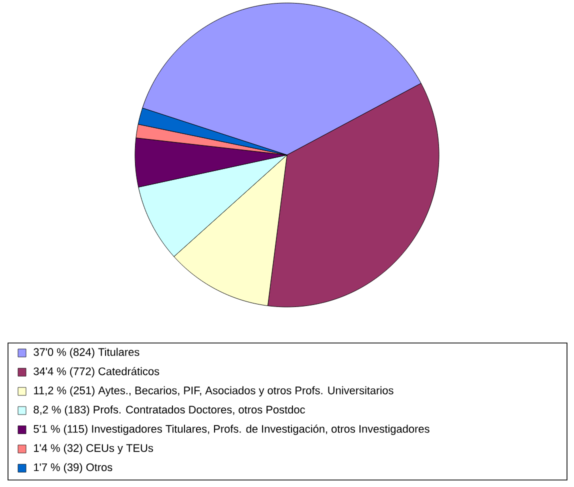 The image size is (574, 487). I want to click on legend-label: 34'4 % (772) Catedráticos, so click(97, 372).